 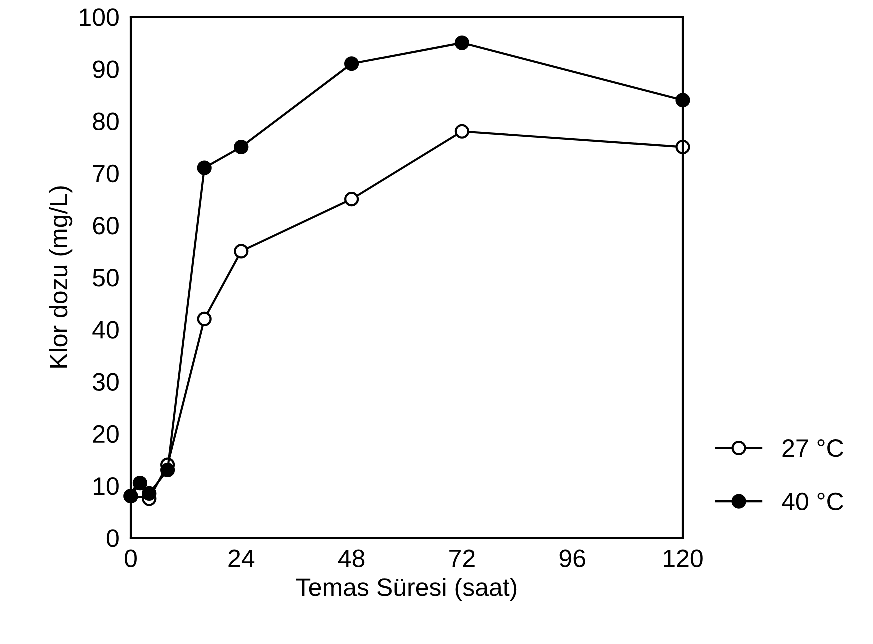 What do you see at coordinates (112, 539) in the screenshot?
I see `y-tick-label: 0` at bounding box center [112, 539].